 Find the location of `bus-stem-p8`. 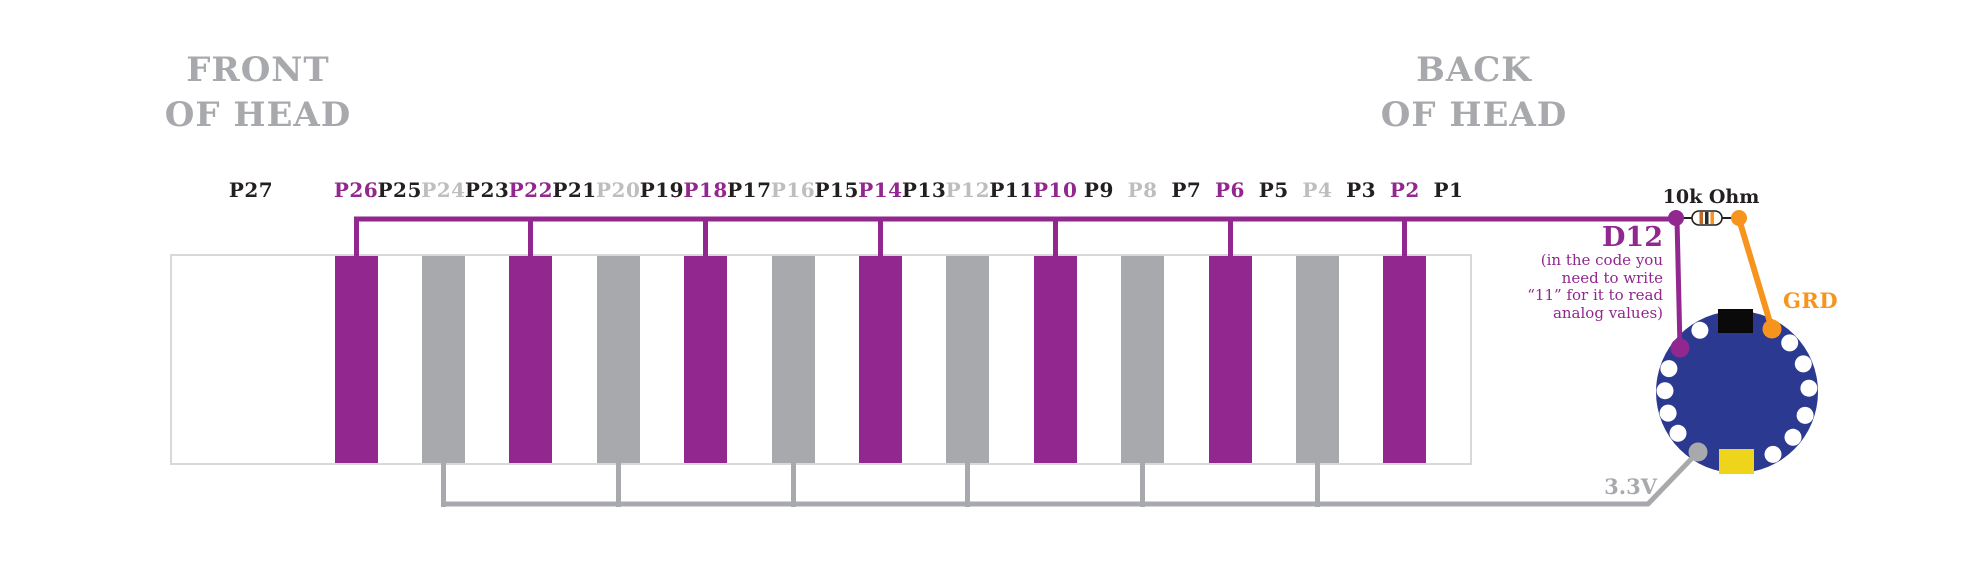

bus-stem-p8 is located at coordinates (1143, 485).